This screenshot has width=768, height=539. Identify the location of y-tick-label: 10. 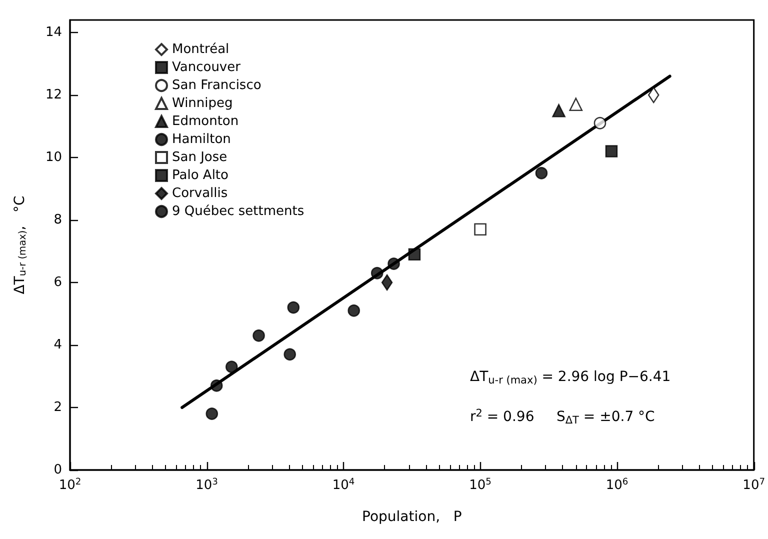
(53, 157).